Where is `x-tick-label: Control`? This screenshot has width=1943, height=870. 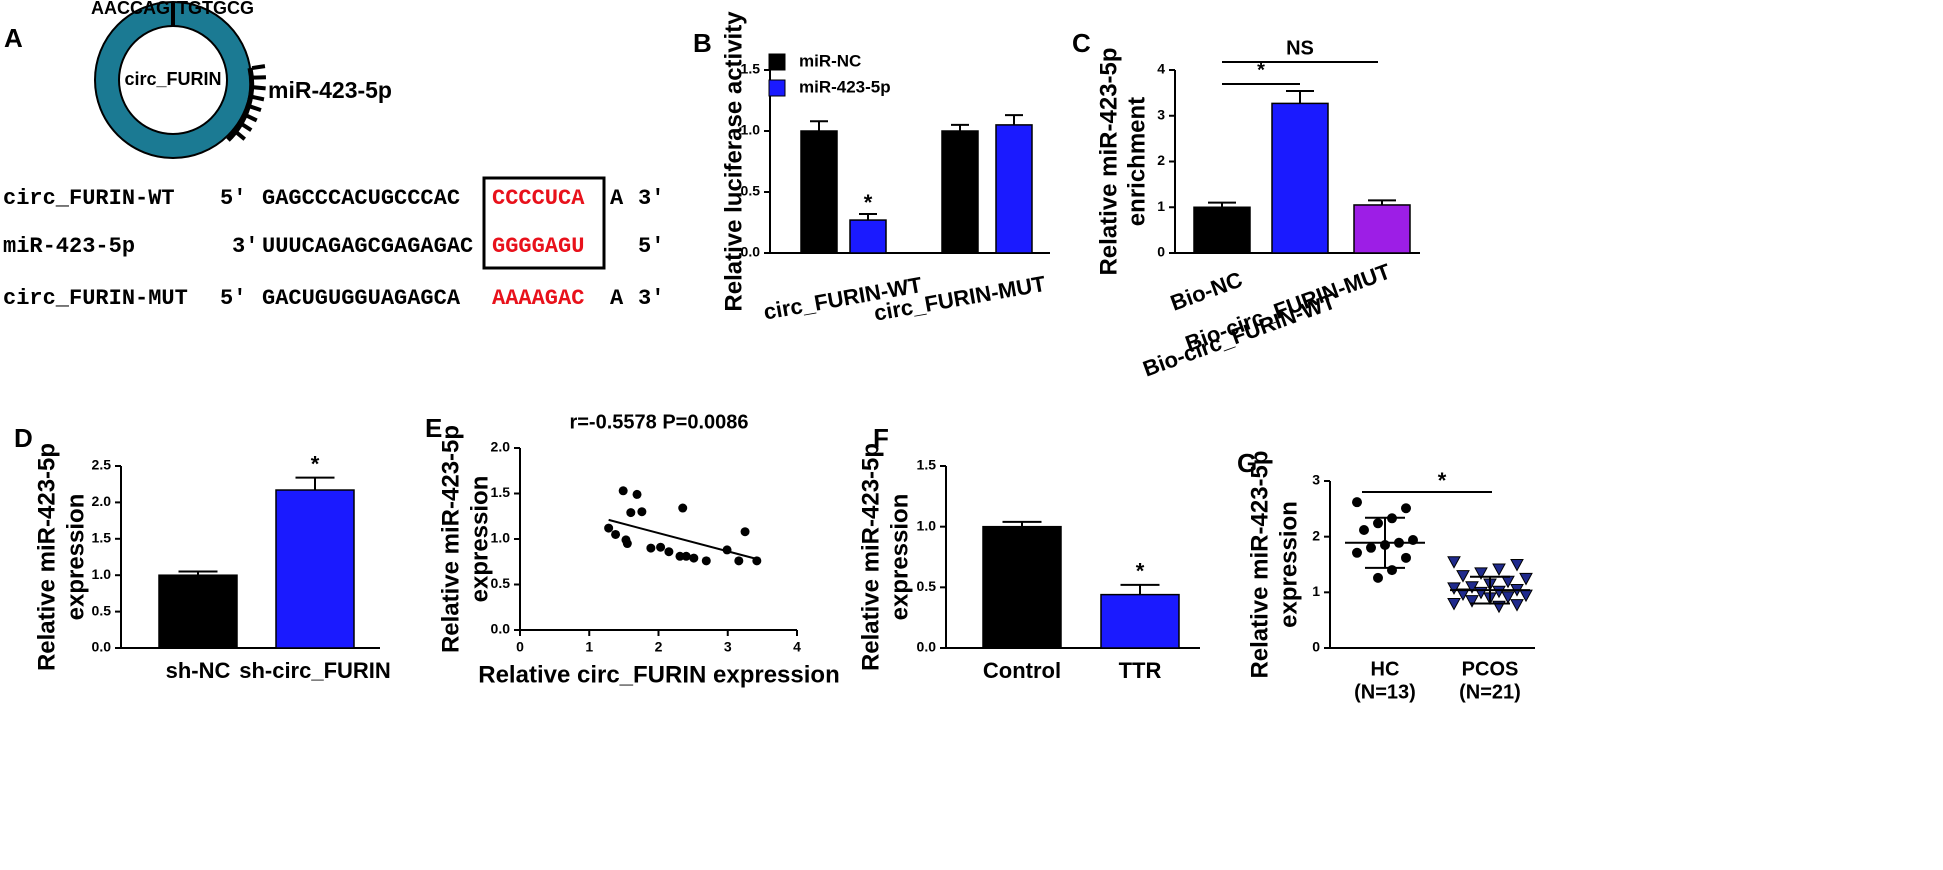
x-tick-label: Control is located at coordinates (1022, 670).